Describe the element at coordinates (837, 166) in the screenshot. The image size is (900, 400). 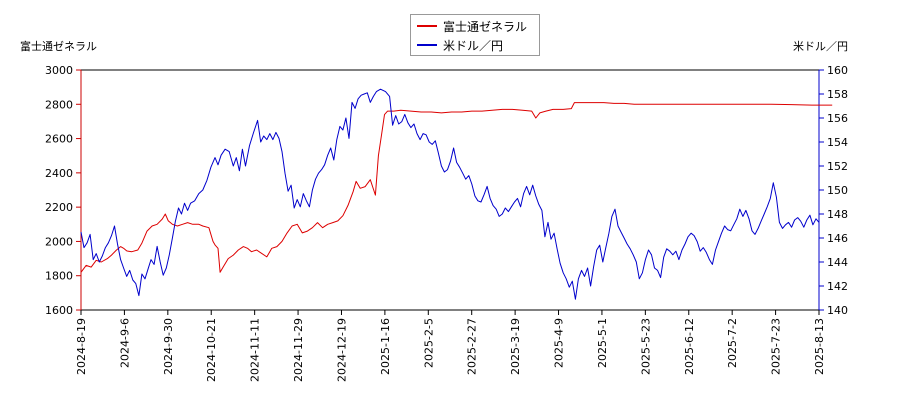
I see `right-tick-label: 152` at that location.